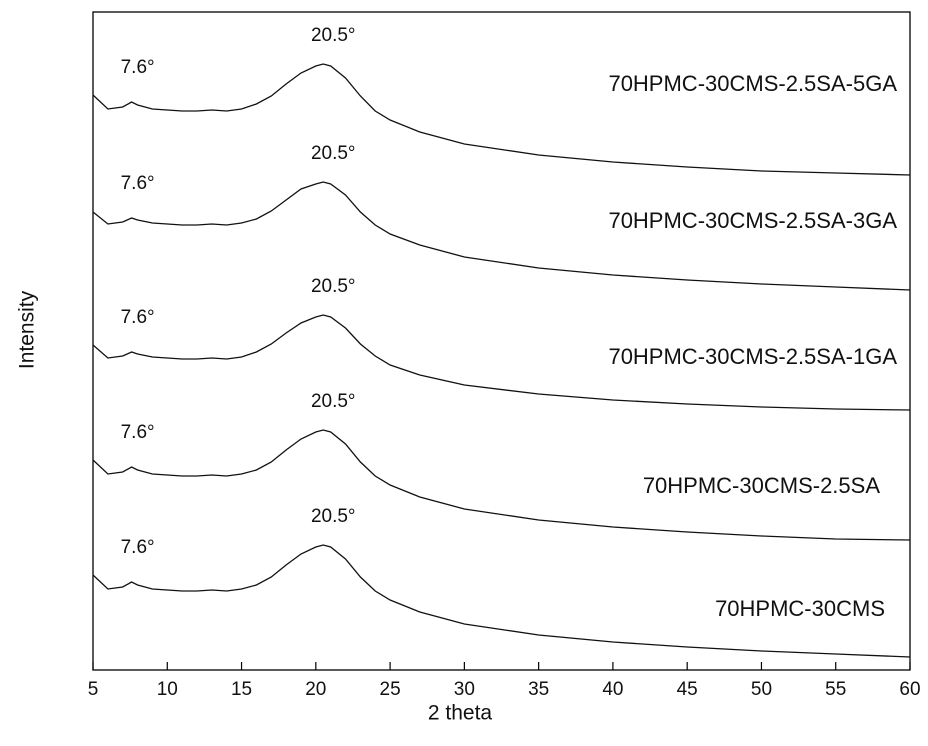 The width and height of the screenshot is (928, 746). I want to click on x-tick-label: 5, so click(93, 689).